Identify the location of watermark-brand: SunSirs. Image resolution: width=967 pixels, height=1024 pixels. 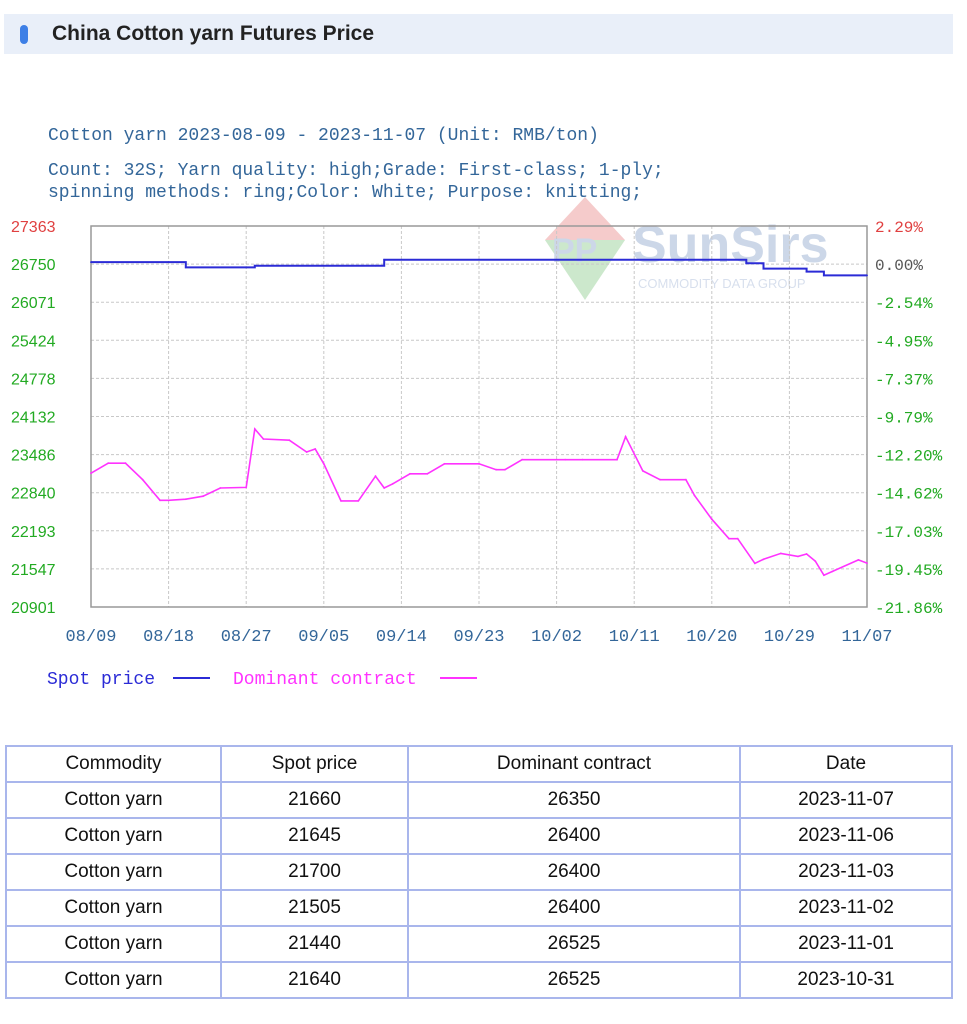
(730, 245).